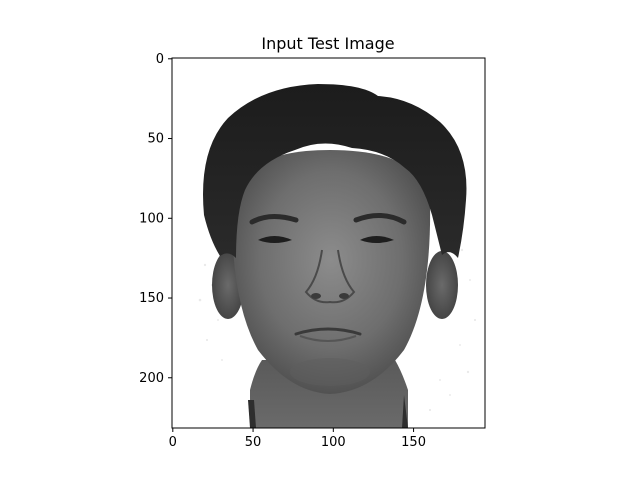  Describe the element at coordinates (155, 139) in the screenshot. I see `y-tick-label: 50` at that location.